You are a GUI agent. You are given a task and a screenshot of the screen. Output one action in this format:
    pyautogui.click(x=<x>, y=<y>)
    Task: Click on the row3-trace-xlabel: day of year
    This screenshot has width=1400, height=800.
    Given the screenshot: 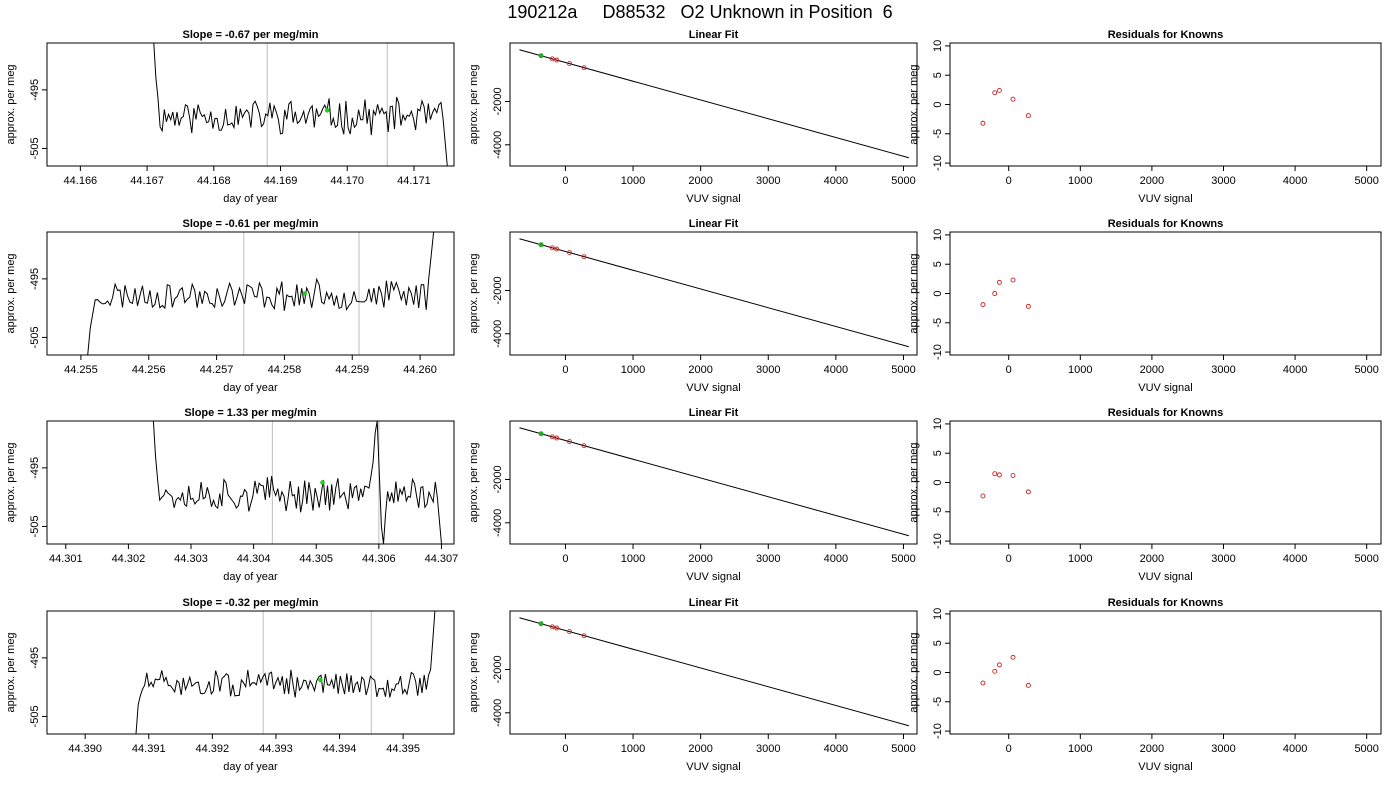 What is the action you would take?
    pyautogui.click(x=250, y=577)
    